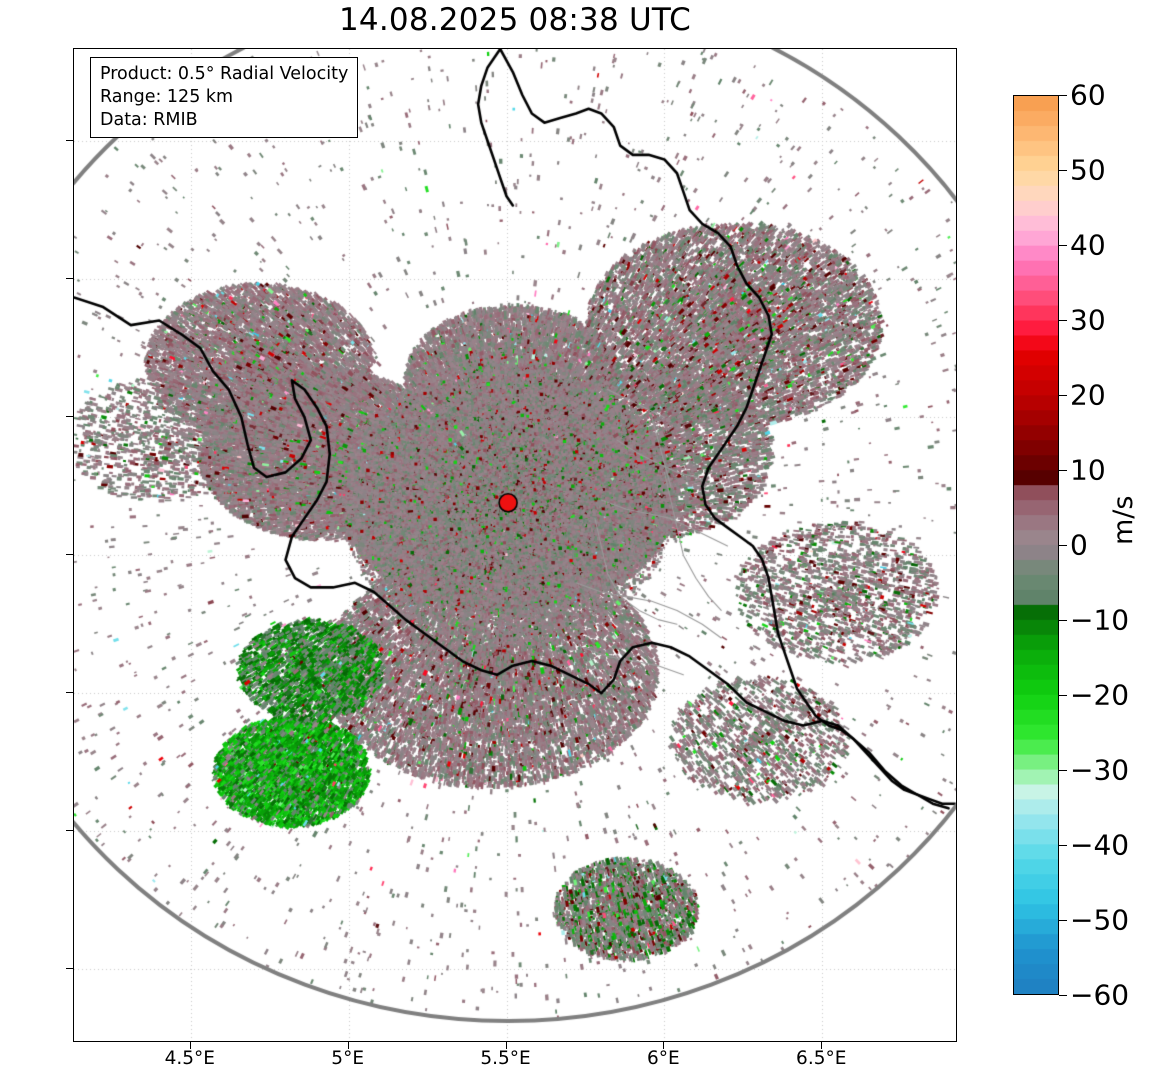 The image size is (1171, 1081). I want to click on colorbar-tick-label-1: 50, so click(1088, 170).